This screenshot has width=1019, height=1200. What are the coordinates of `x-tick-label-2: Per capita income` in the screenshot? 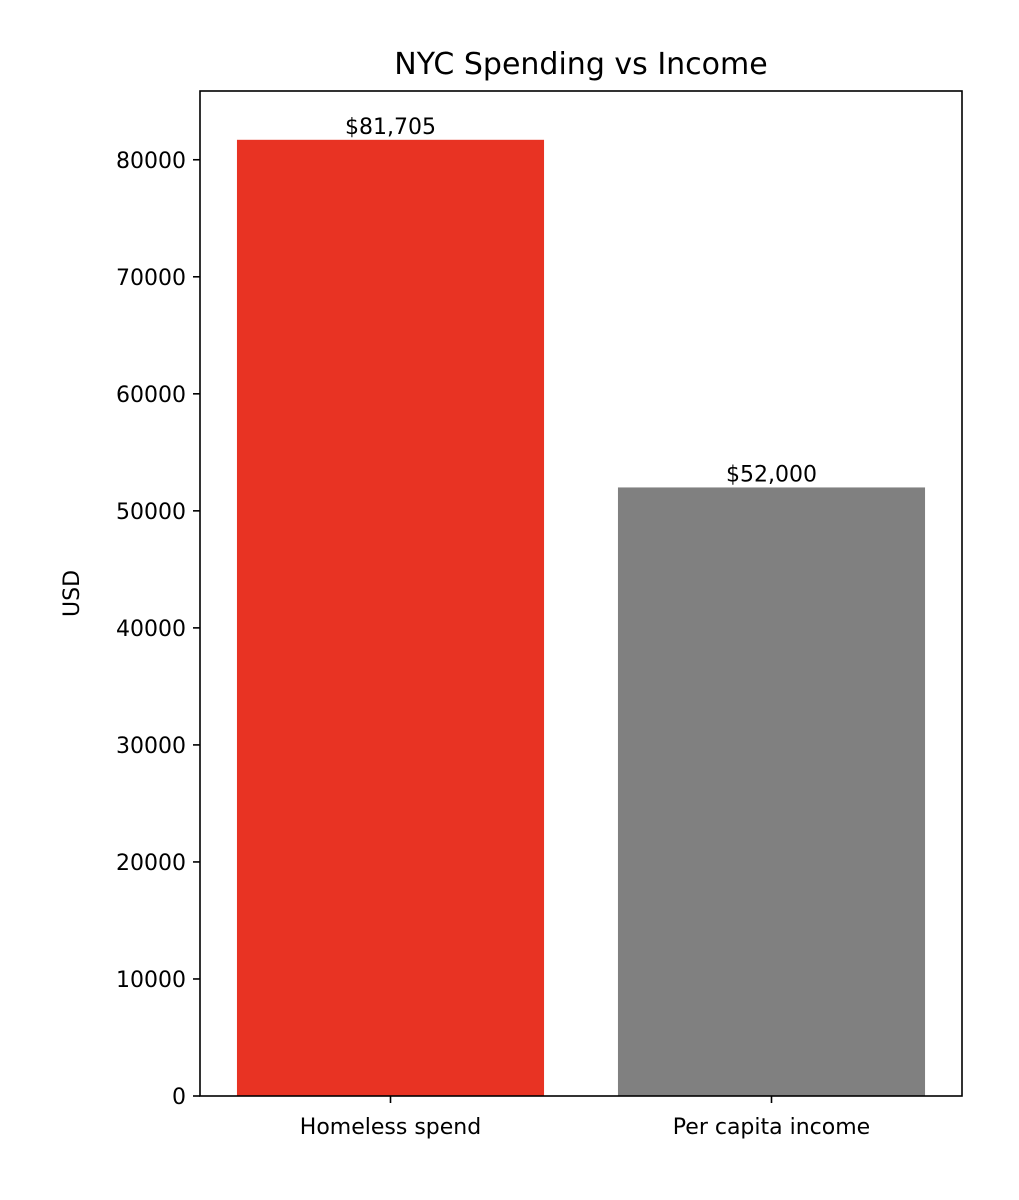 It's located at (771, 1127).